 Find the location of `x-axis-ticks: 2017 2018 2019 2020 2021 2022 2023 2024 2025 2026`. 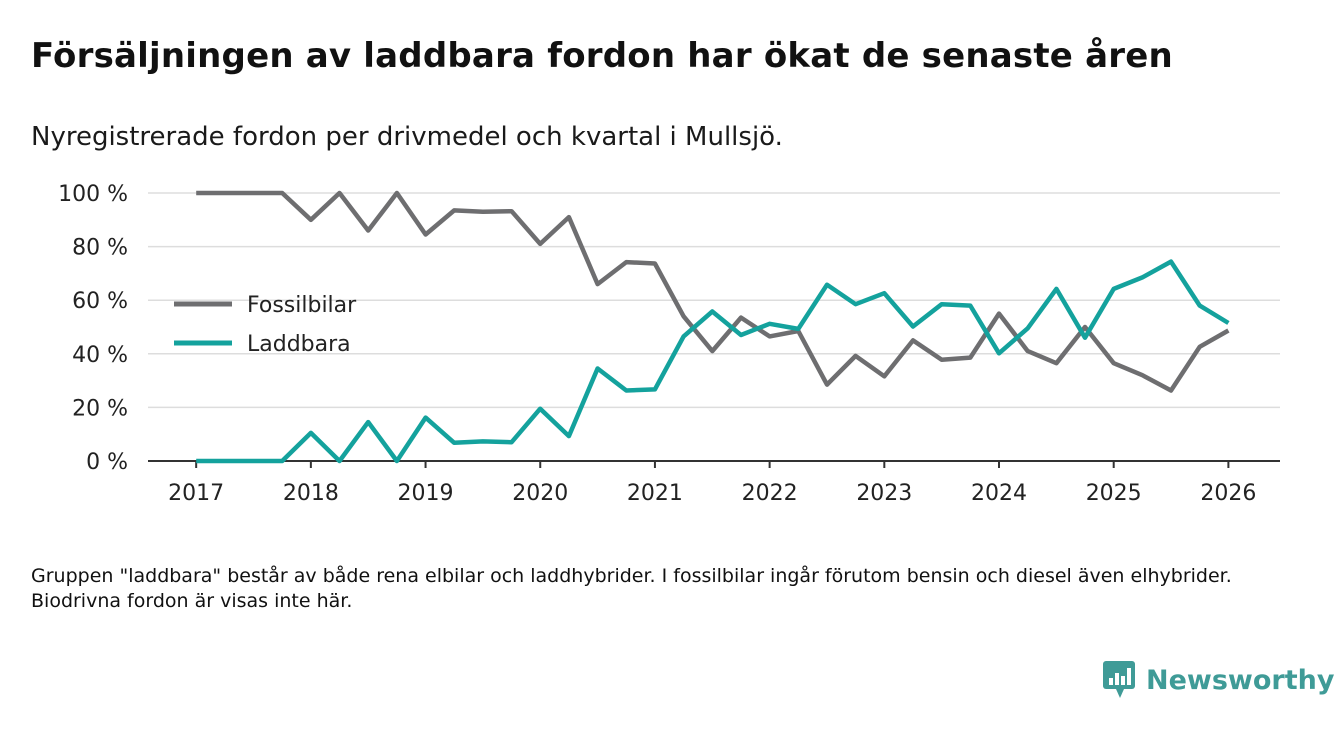

x-axis-ticks: 2017 2018 2019 2020 2021 2022 2023 2024 2025 2026 is located at coordinates (712, 483).